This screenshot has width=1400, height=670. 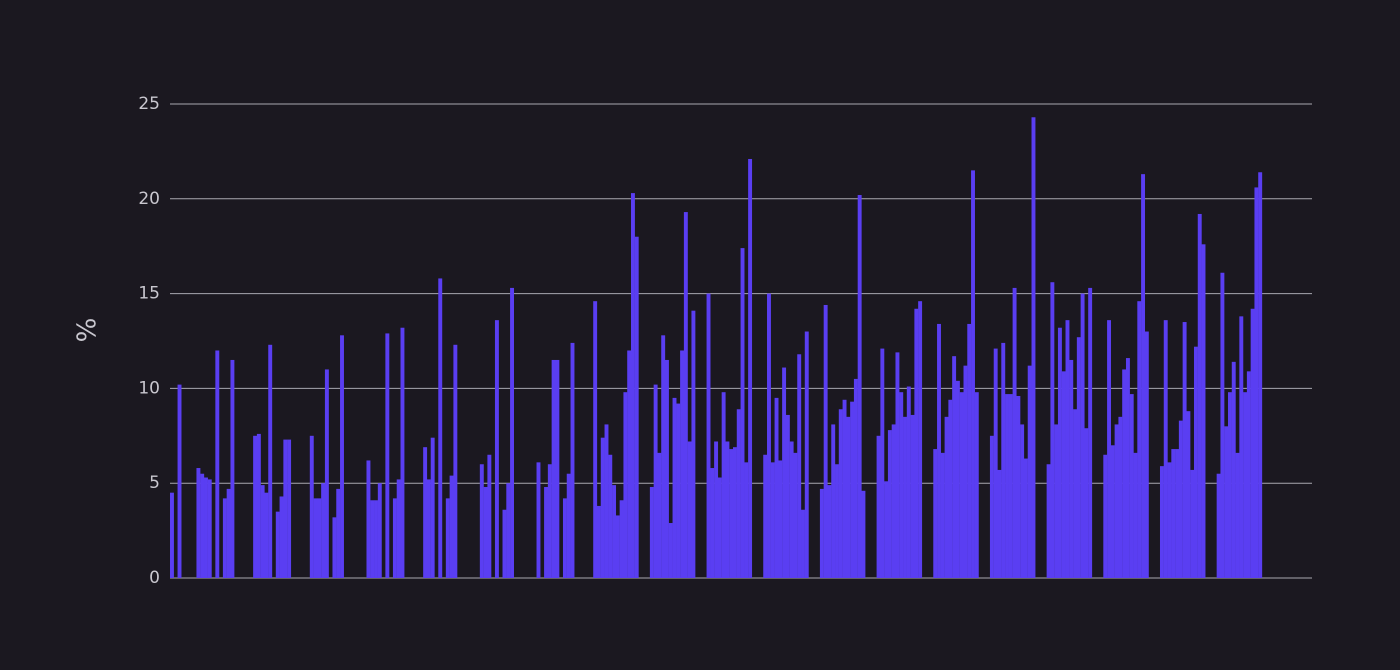 What do you see at coordinates (88, 330) in the screenshot?
I see `y-axis-label: %` at bounding box center [88, 330].